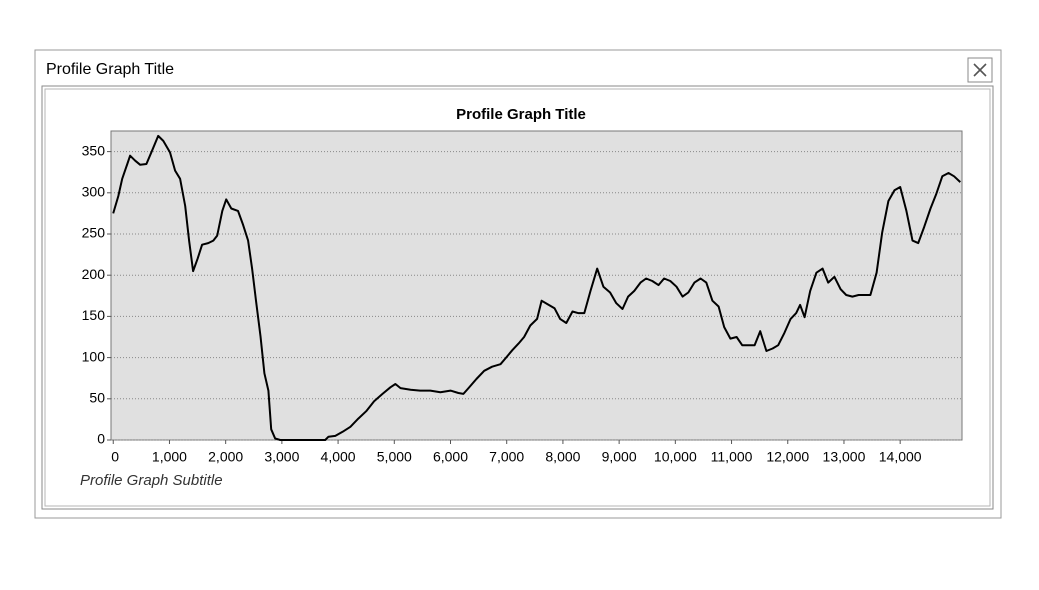 The image size is (1039, 590). I want to click on x-tick-label: 10,000, so click(675, 457).